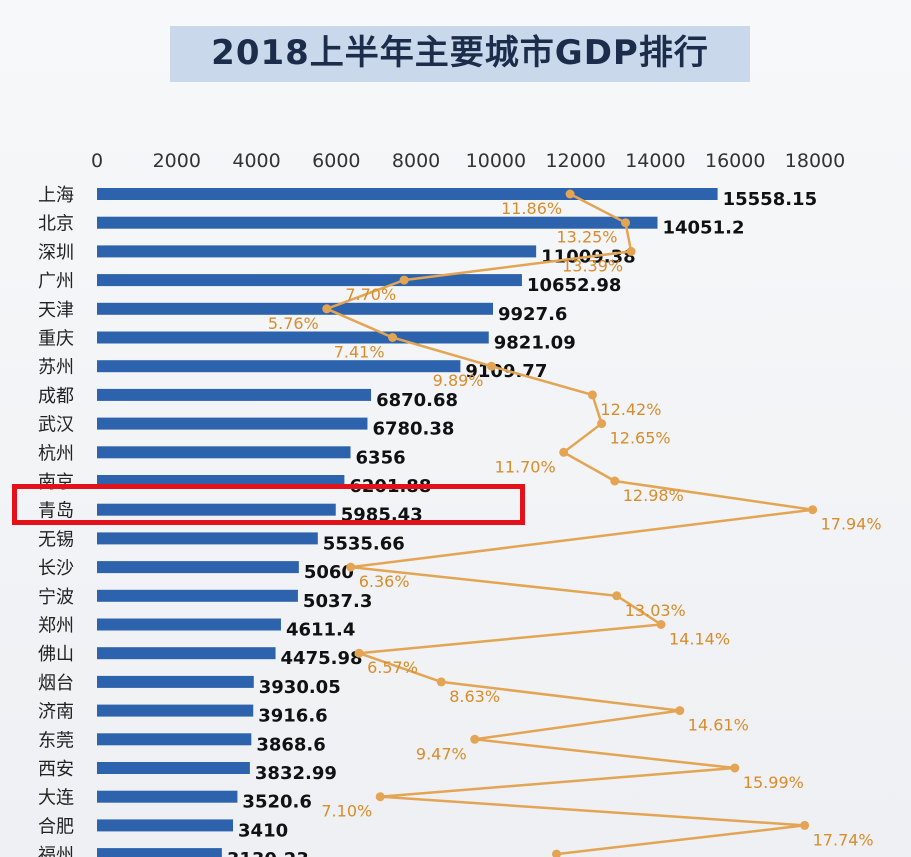 The image size is (911, 857). I want to click on x-tick-label: 12000, so click(575, 161).